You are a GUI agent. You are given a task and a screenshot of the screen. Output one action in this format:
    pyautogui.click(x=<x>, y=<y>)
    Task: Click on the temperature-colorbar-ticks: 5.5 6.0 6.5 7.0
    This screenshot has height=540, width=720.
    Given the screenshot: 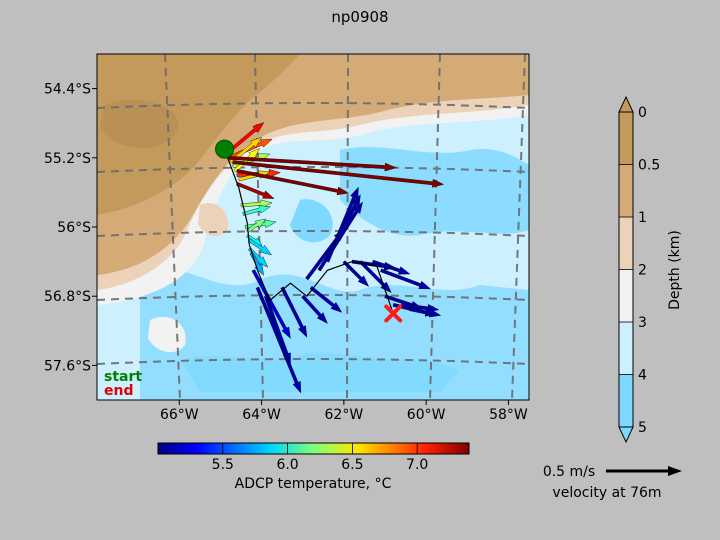 What is the action you would take?
    pyautogui.click(x=320, y=458)
    